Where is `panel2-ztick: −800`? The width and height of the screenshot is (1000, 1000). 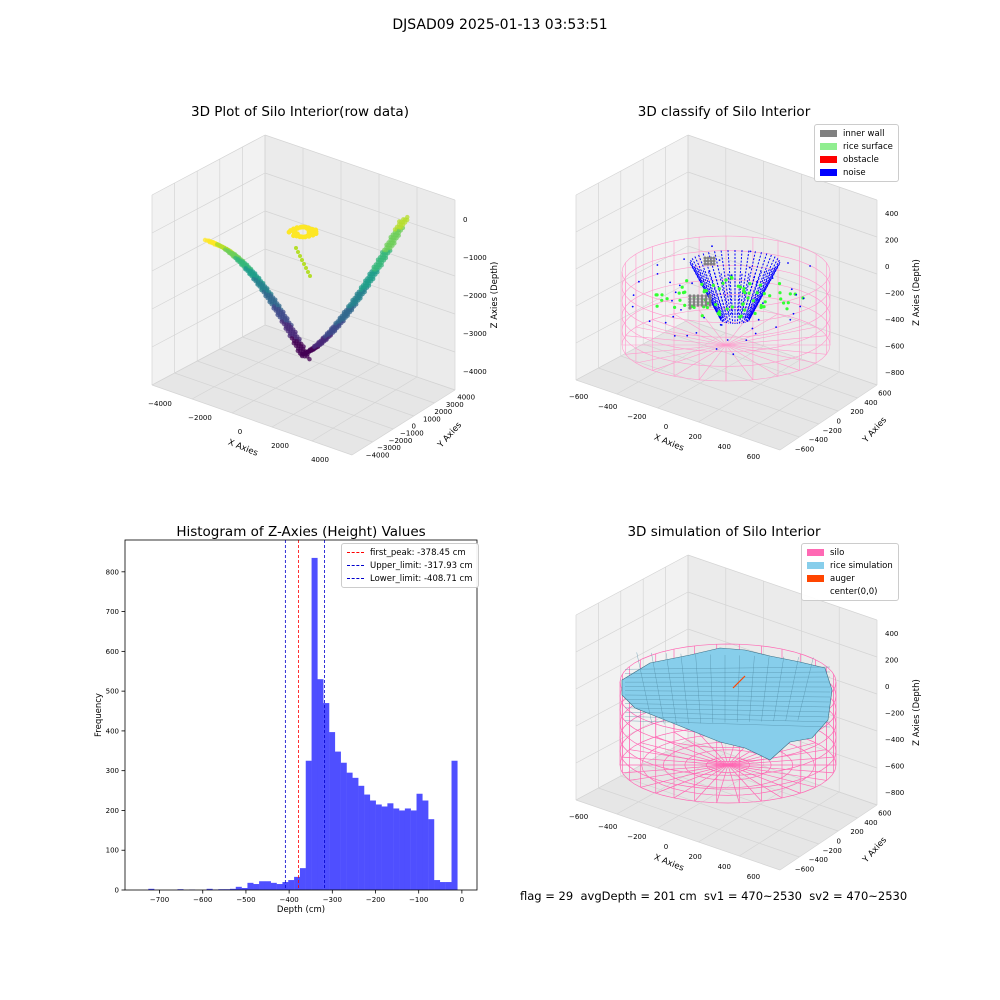
panel2-ztick: −800 is located at coordinates (894, 373).